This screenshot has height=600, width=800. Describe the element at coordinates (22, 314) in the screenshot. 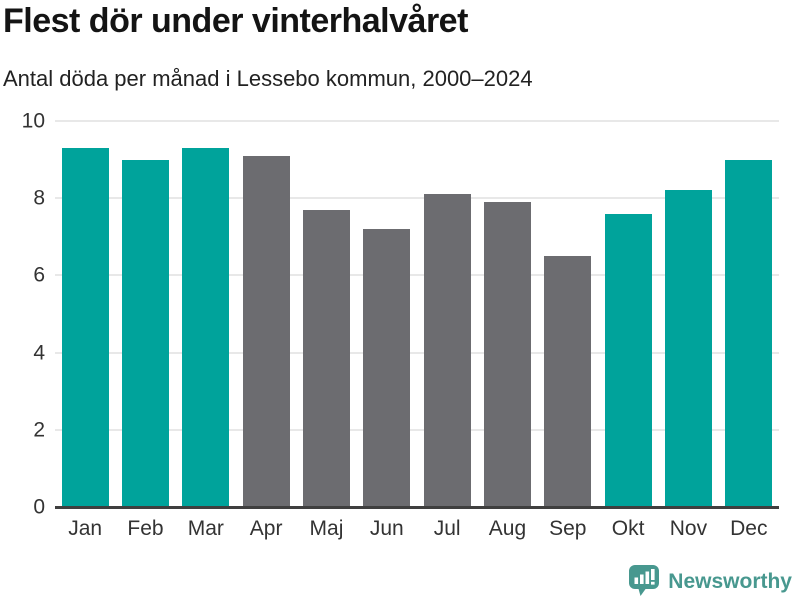

I see `y-axis: 0 2 4 6 8 10` at that location.